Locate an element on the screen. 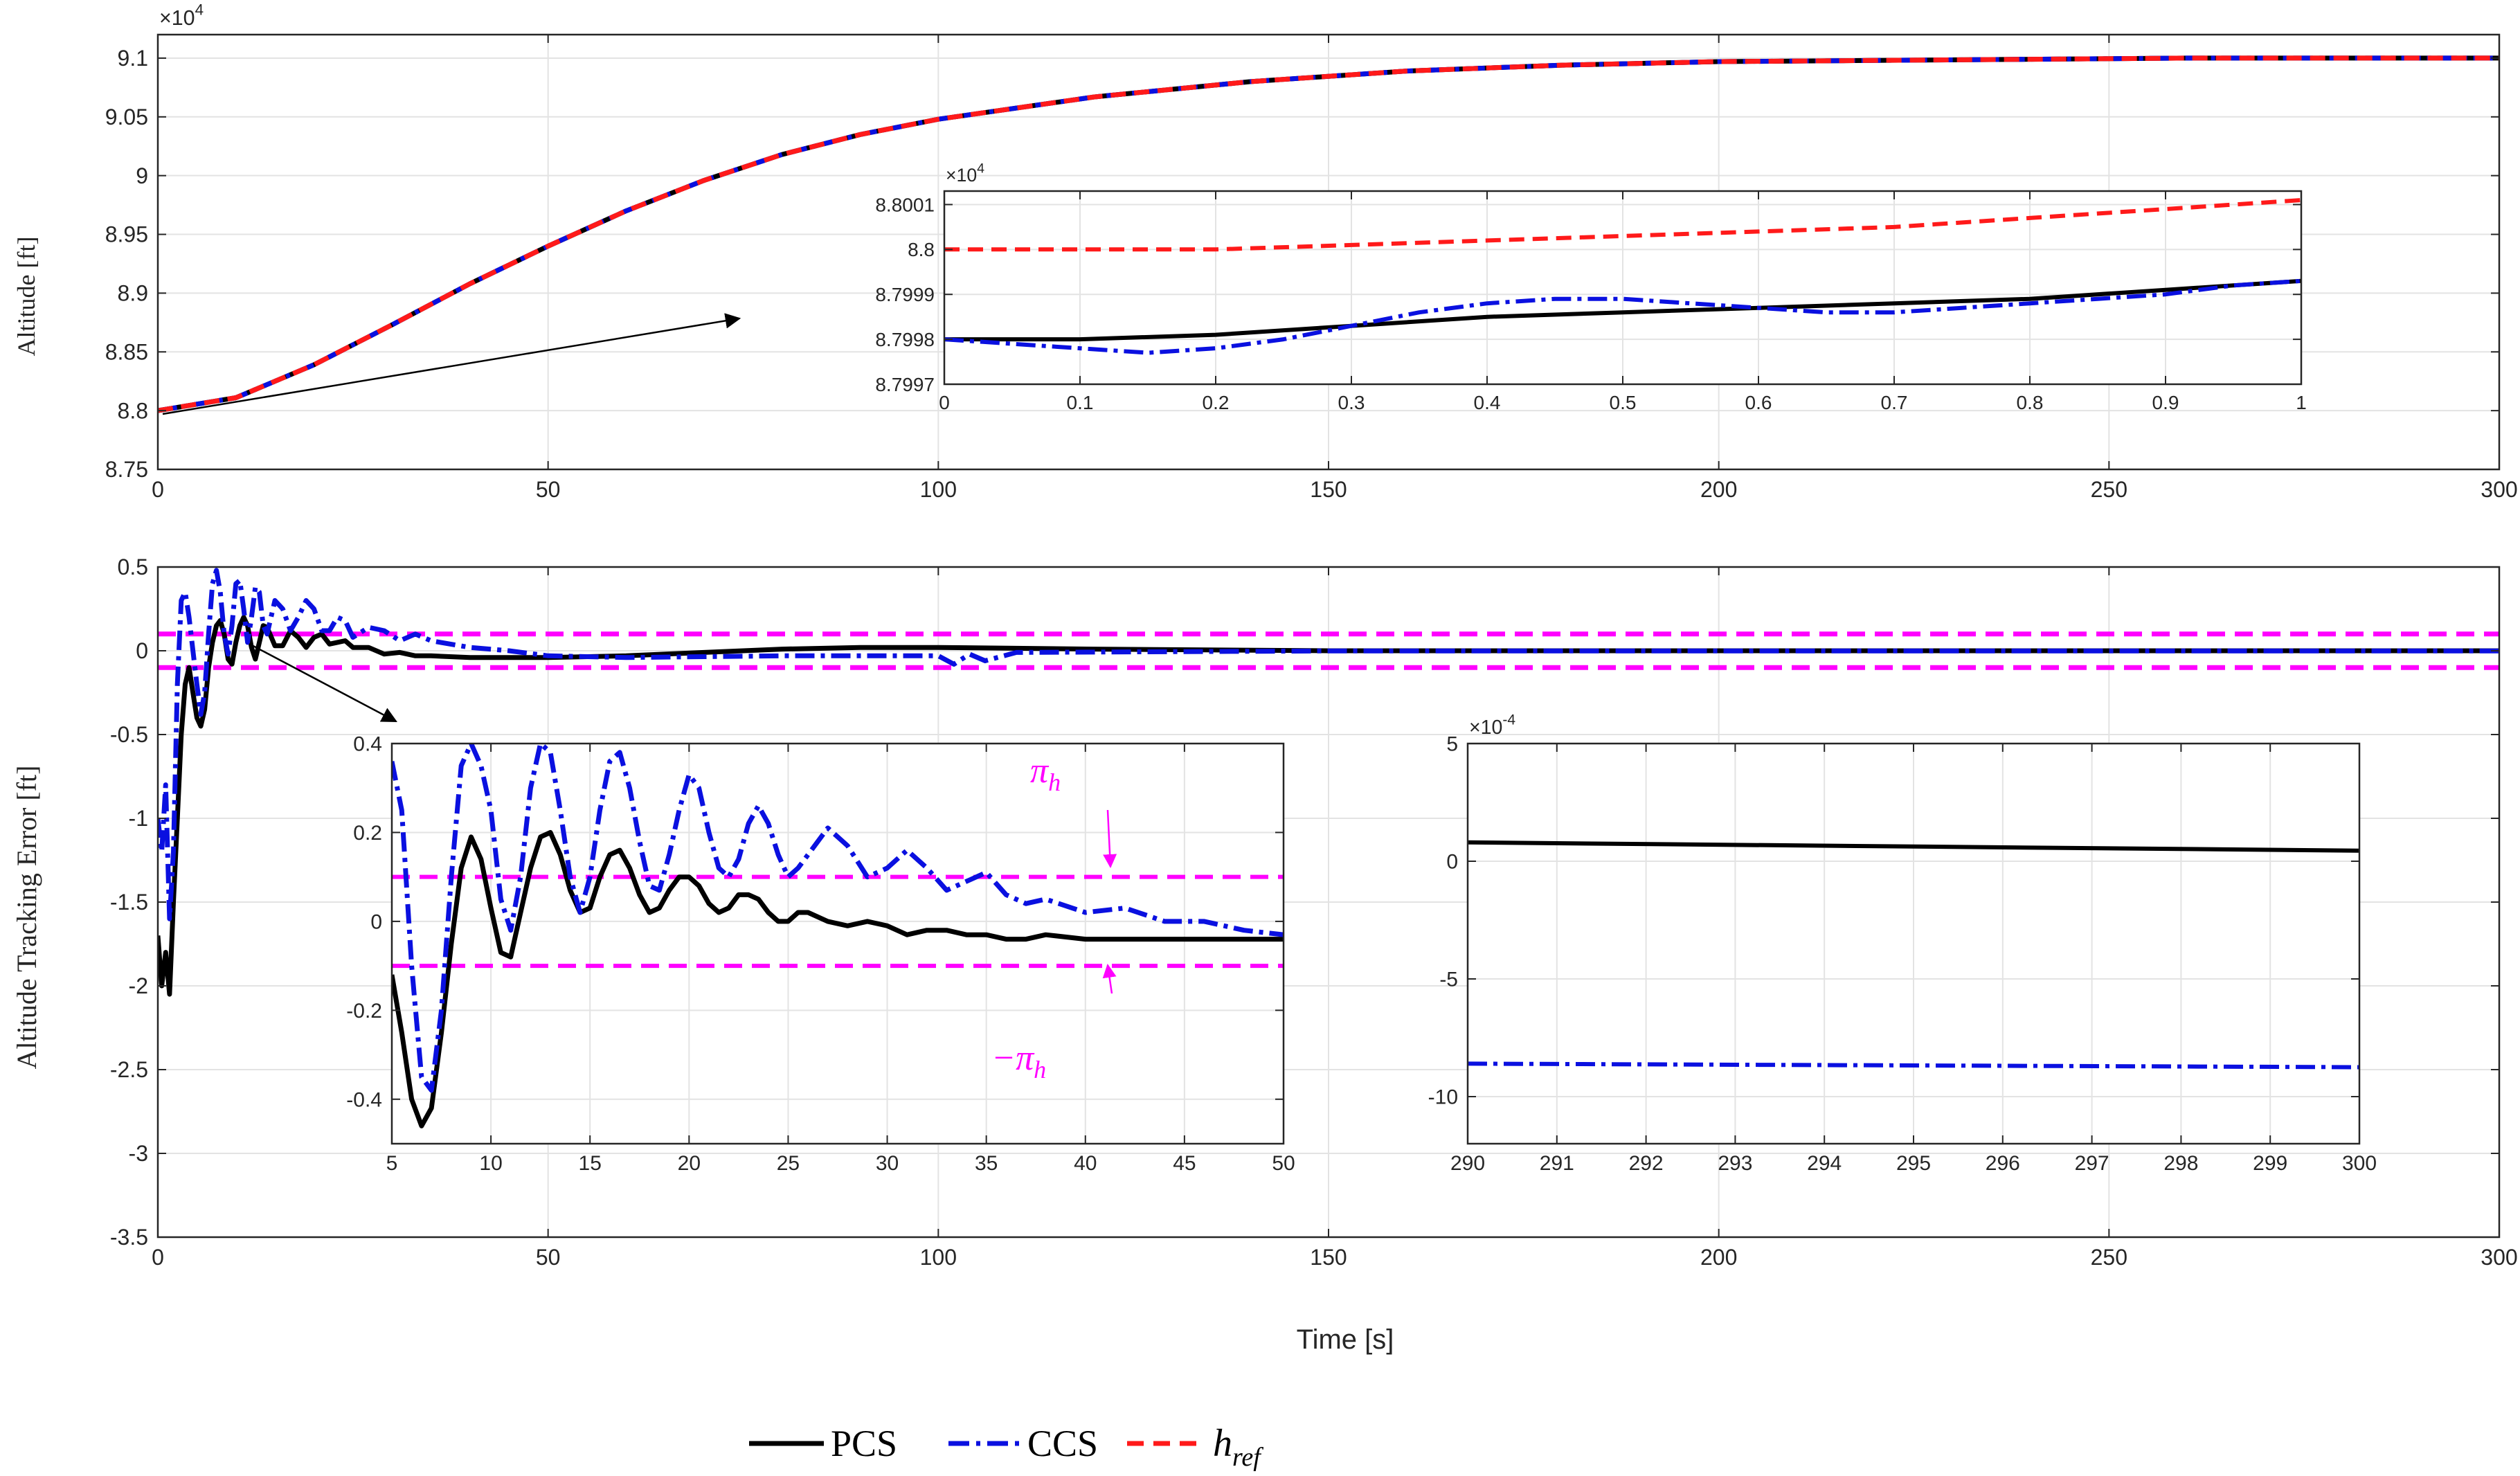 This screenshot has width=2520, height=1476. bottom-inset-left-xtick-label: 15 is located at coordinates (590, 1163).